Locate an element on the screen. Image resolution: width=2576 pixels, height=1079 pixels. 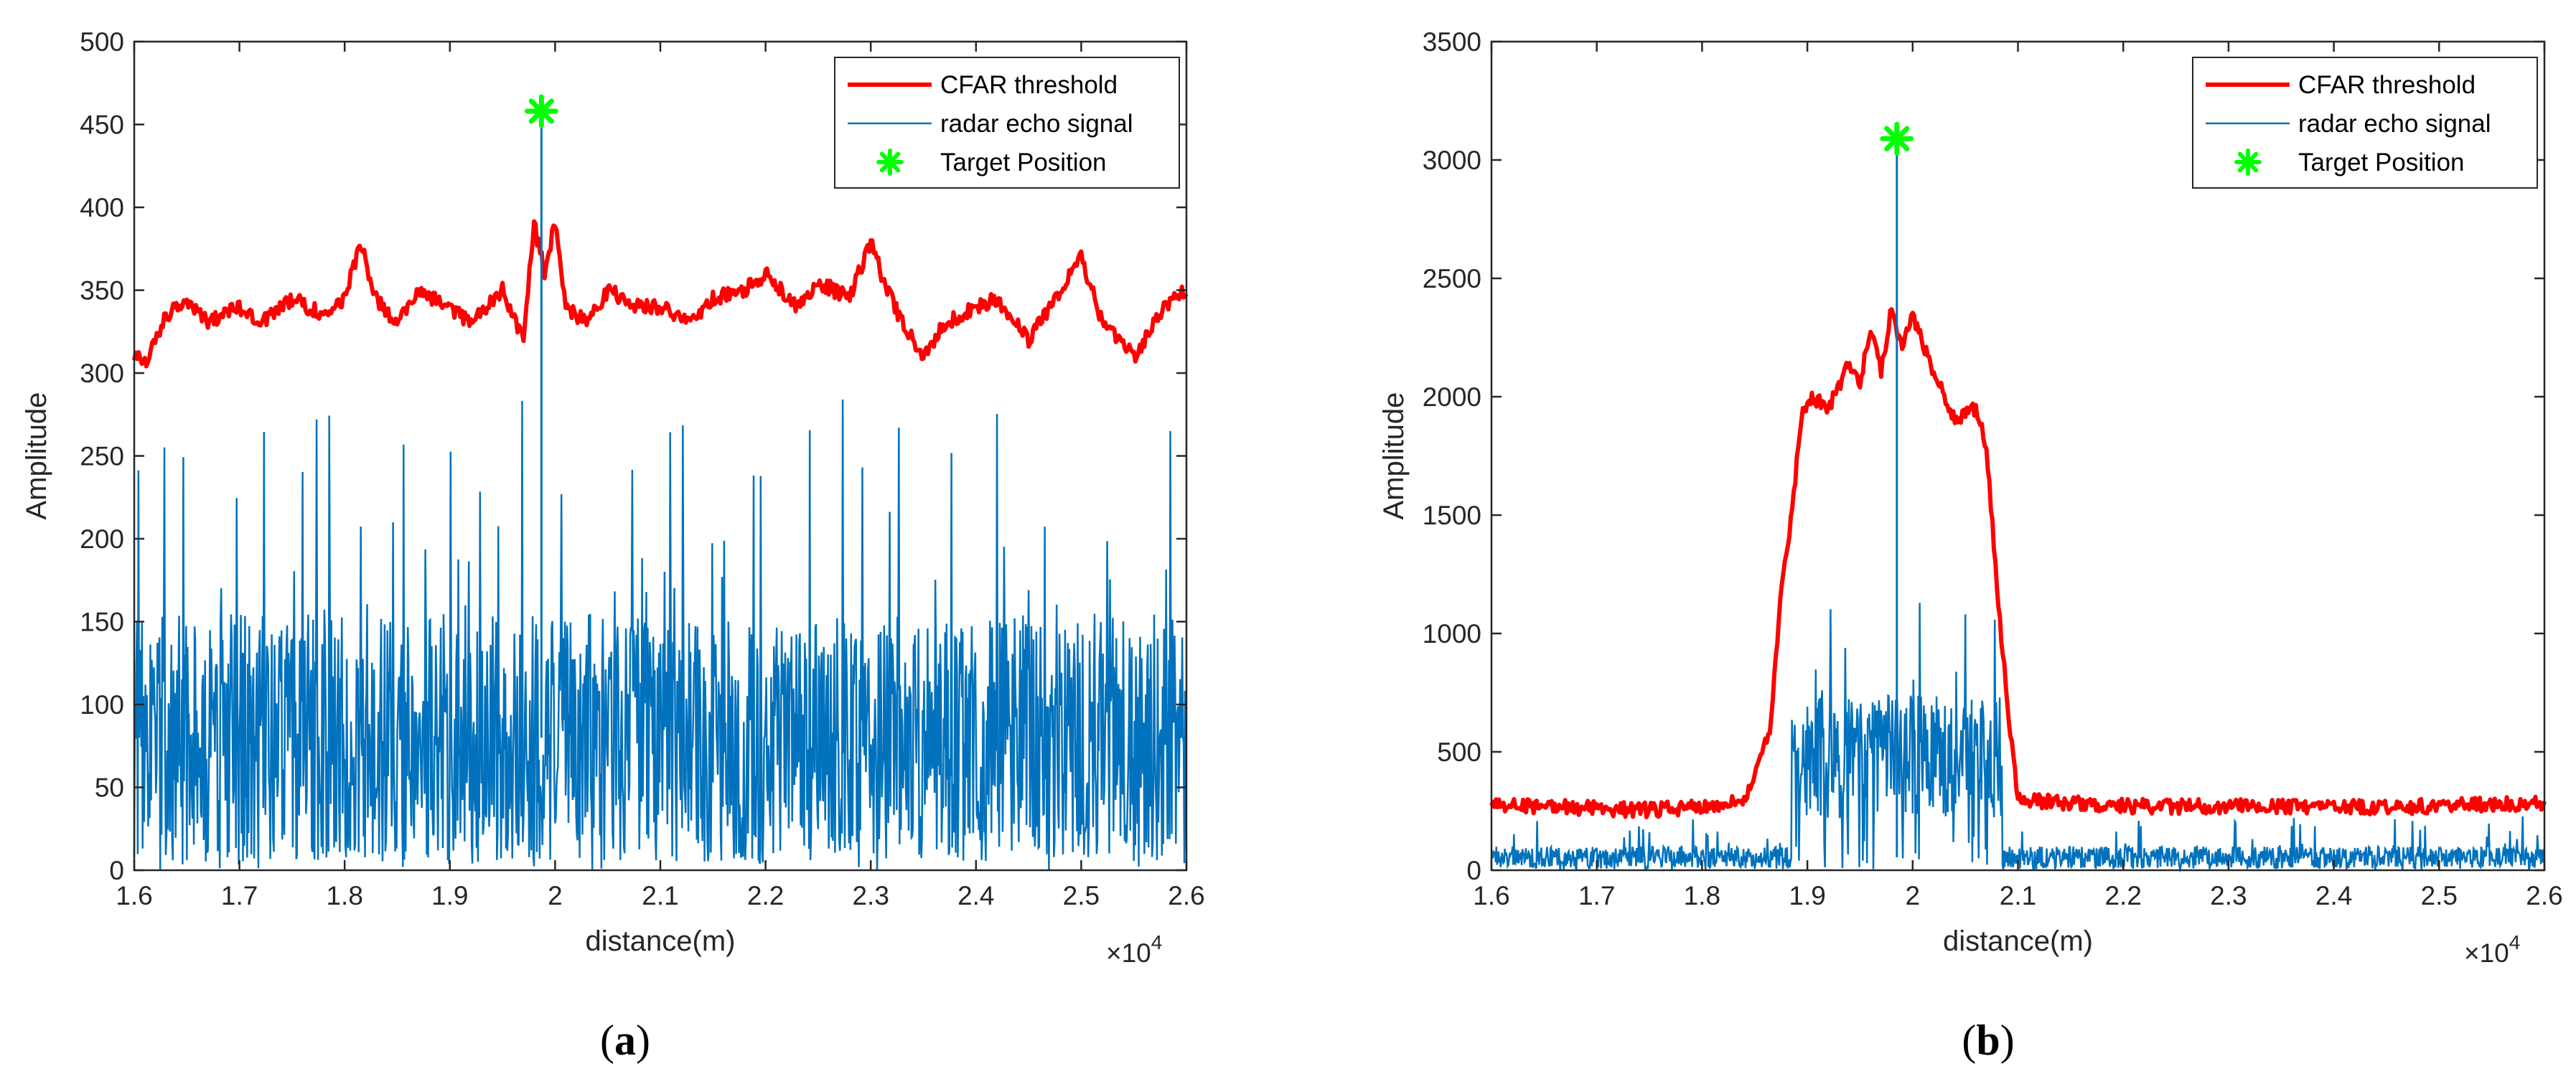
y-tick-label: 2000 is located at coordinates (1452, 397).